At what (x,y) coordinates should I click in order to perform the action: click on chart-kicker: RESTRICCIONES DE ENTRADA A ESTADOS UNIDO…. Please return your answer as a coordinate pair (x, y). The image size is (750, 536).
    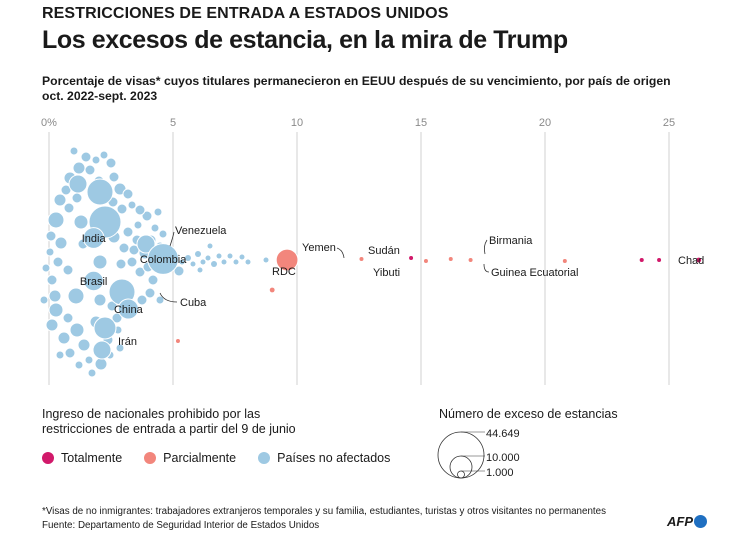
    Looking at the image, I should click on (245, 13).